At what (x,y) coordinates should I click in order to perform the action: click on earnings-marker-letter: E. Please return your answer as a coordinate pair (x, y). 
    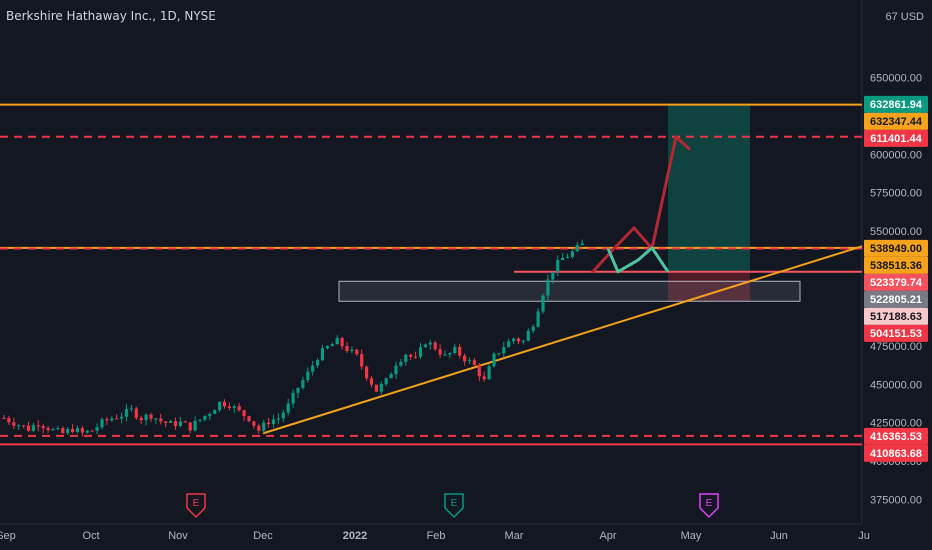
    Looking at the image, I should click on (196, 503).